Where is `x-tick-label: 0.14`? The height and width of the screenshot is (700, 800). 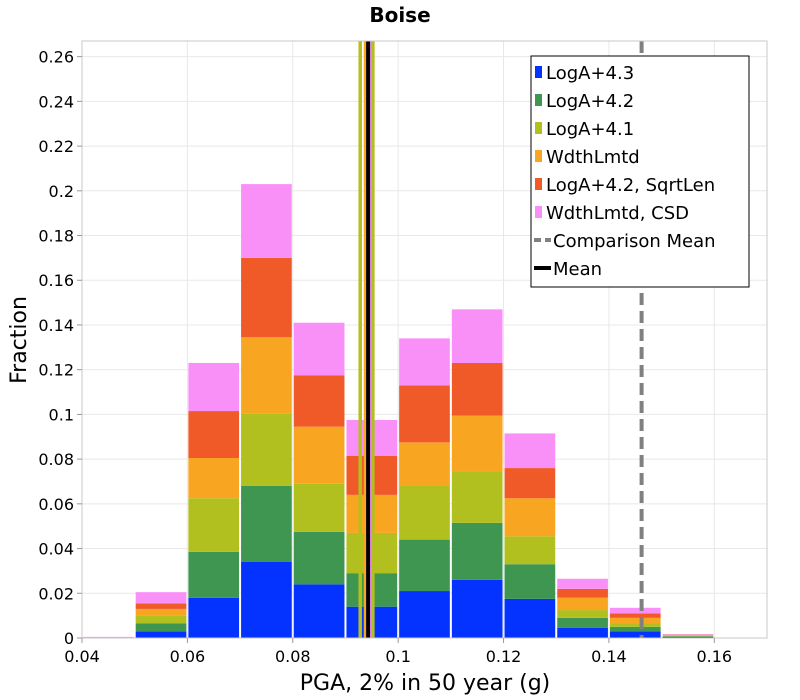
x-tick-label: 0.14 is located at coordinates (609, 656).